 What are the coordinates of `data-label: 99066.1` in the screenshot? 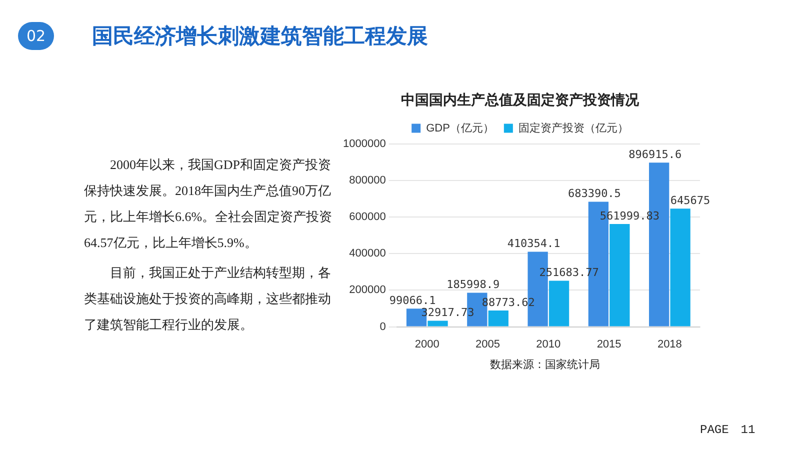 It's located at (412, 301).